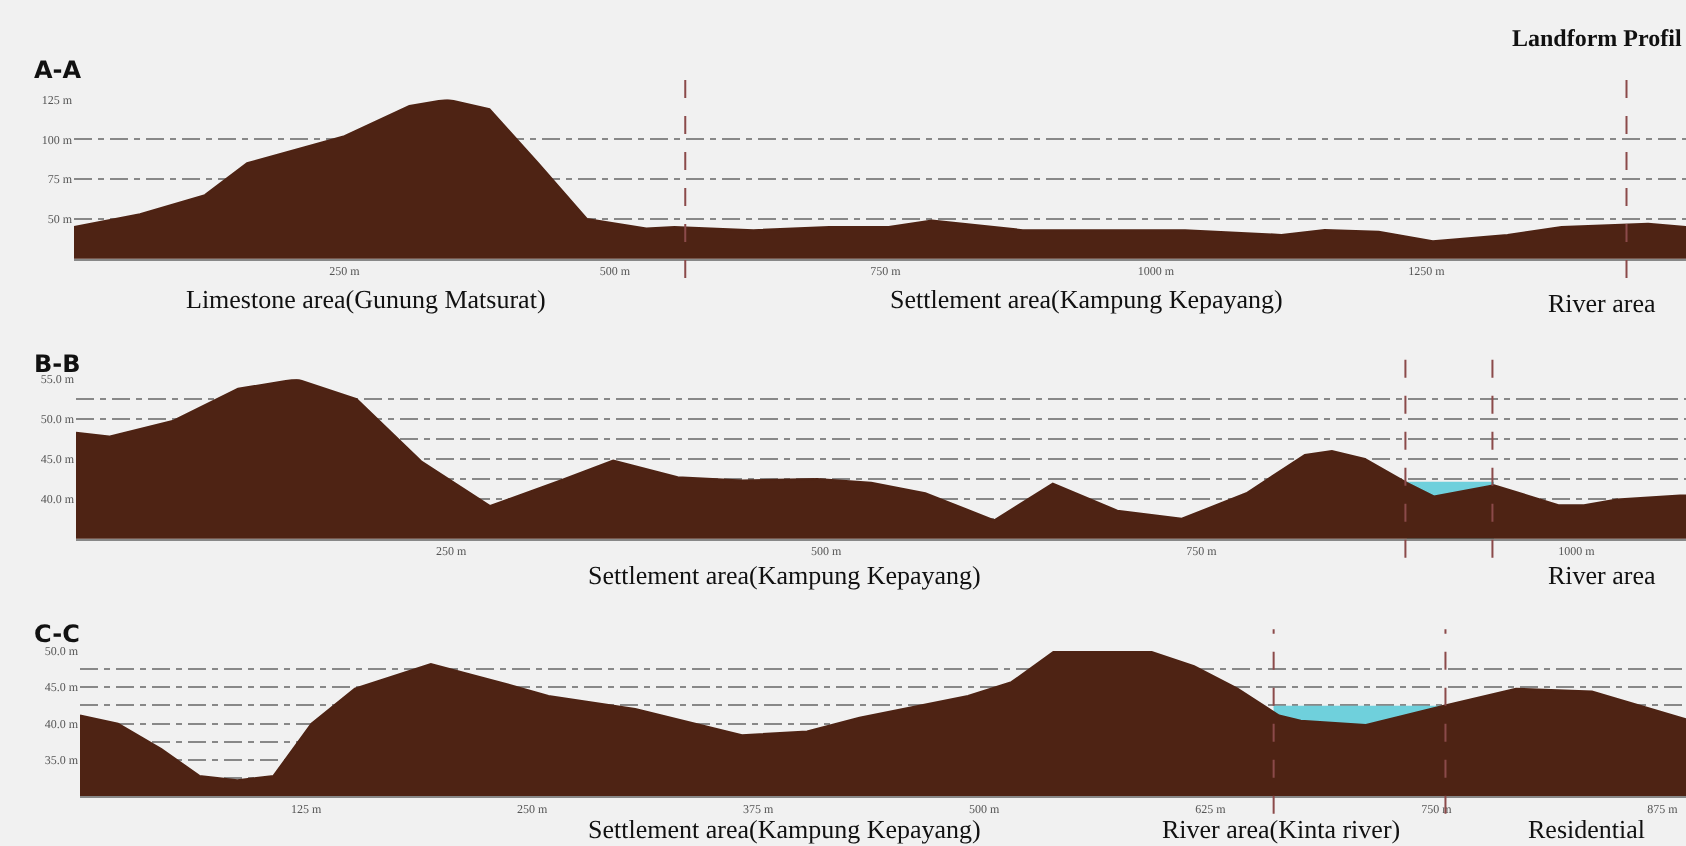  I want to click on text: Limestone area(Gunung Matsurat), so click(366, 299).